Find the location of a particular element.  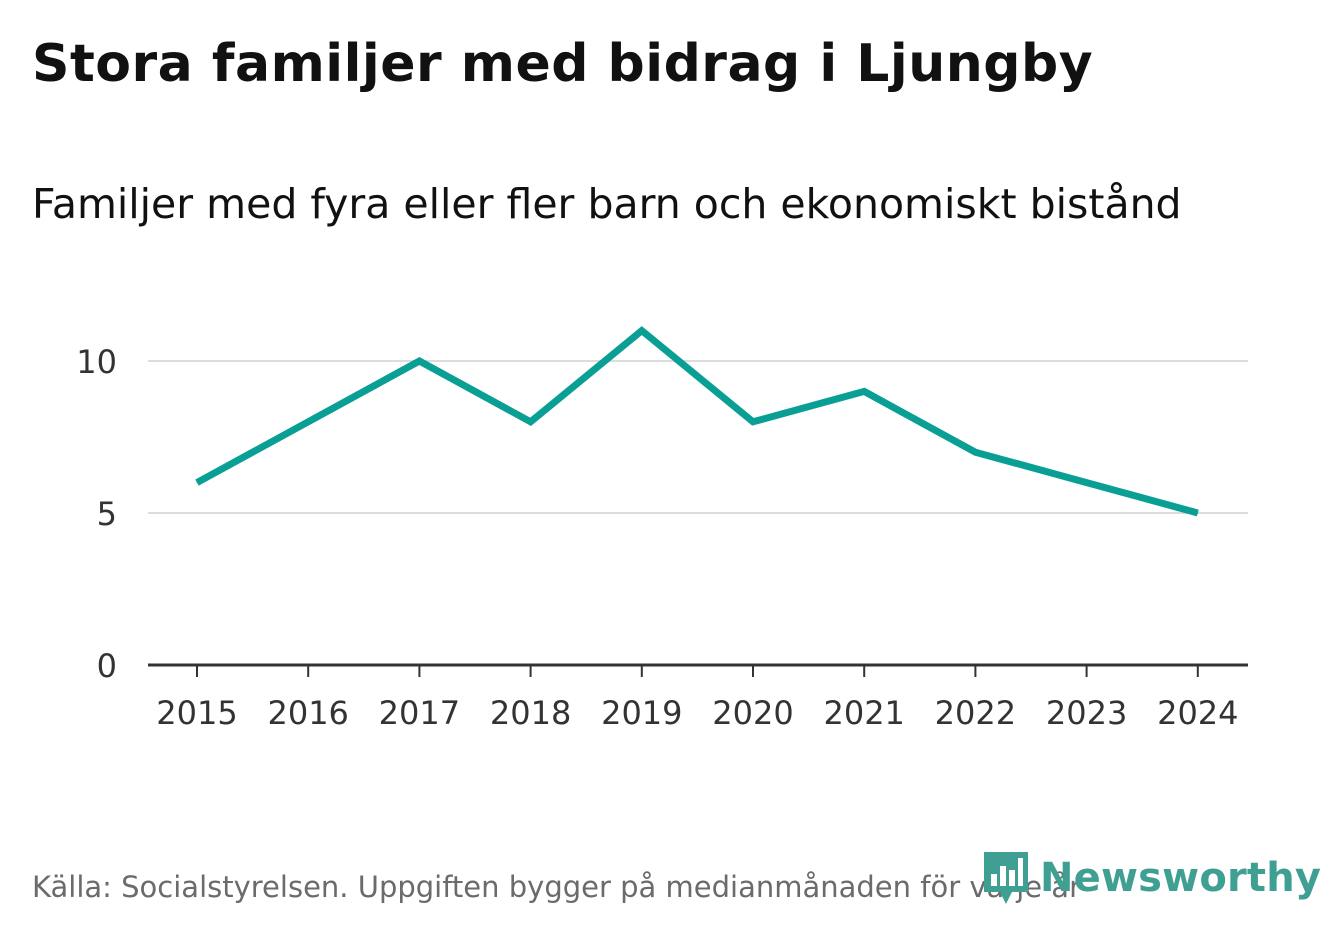

x-tick-label: 2024 is located at coordinates (1197, 713).